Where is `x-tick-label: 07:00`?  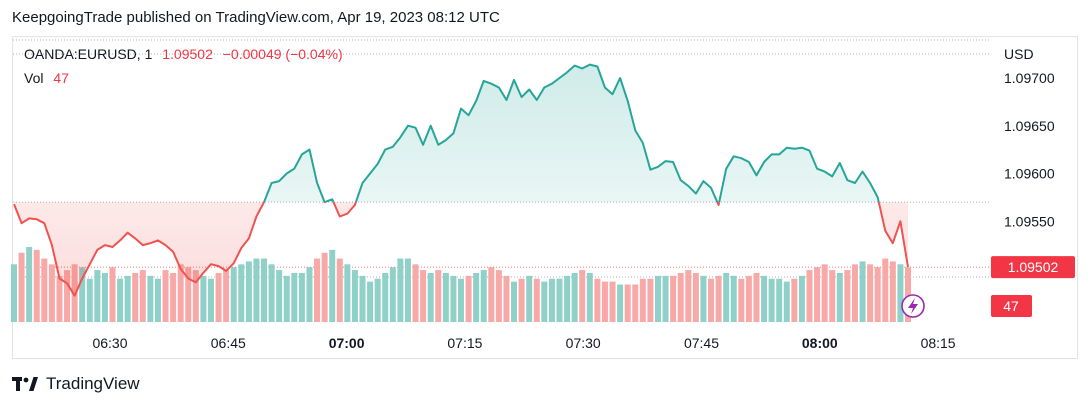 x-tick-label: 07:00 is located at coordinates (347, 343).